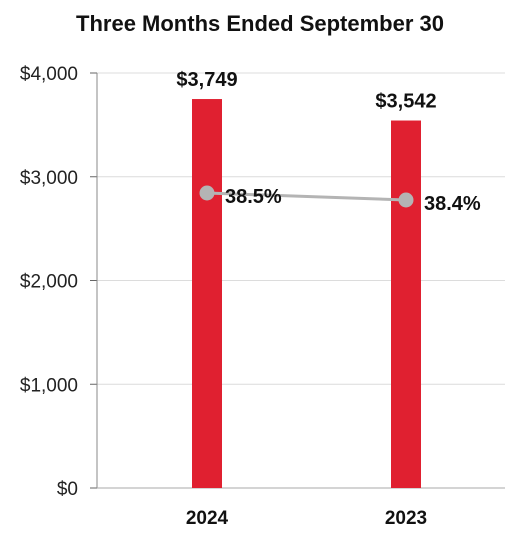  I want to click on y-tick-label: $2,000, so click(49, 282).